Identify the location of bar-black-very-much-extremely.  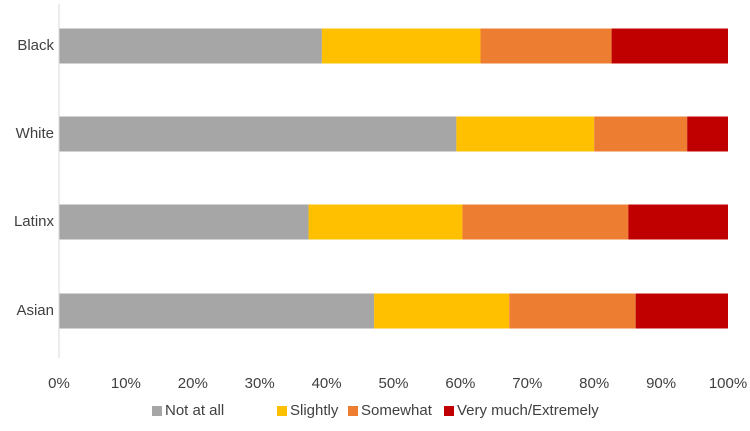
(669, 46).